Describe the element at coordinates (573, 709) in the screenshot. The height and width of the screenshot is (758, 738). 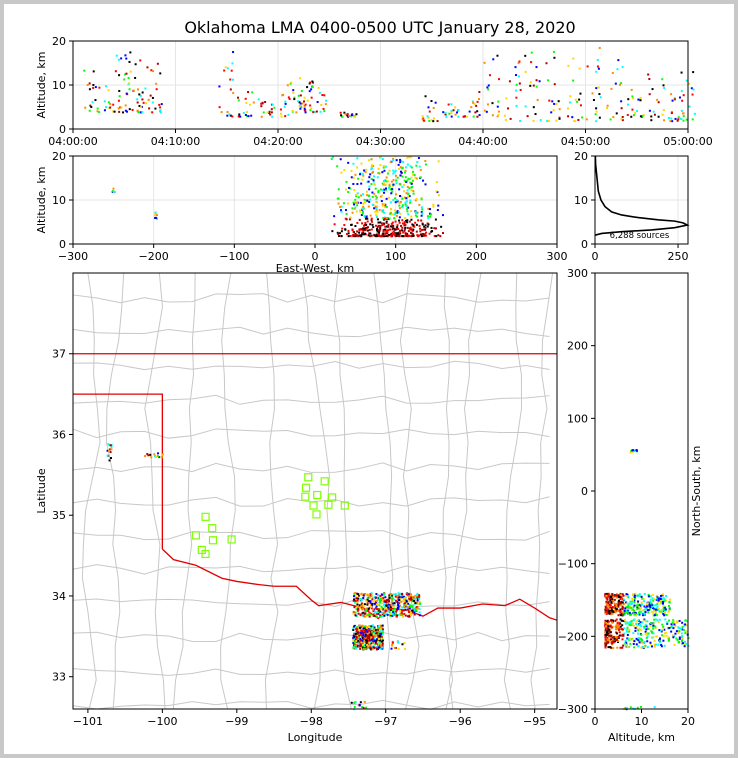
I see `ns-tick-label: −300` at that location.